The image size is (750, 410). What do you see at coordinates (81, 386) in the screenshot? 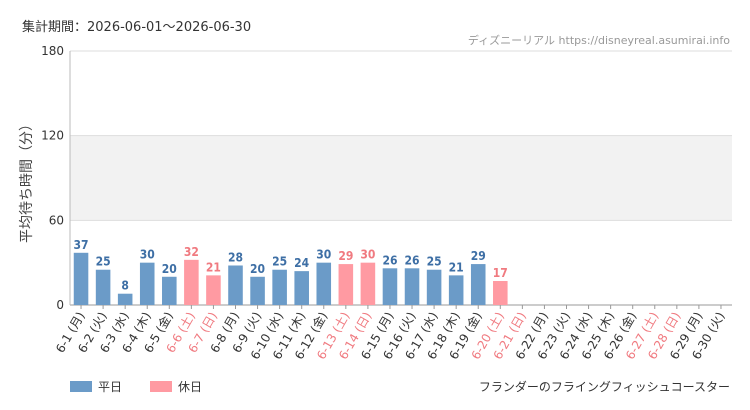
I see `legend-weekday-swatch` at bounding box center [81, 386].